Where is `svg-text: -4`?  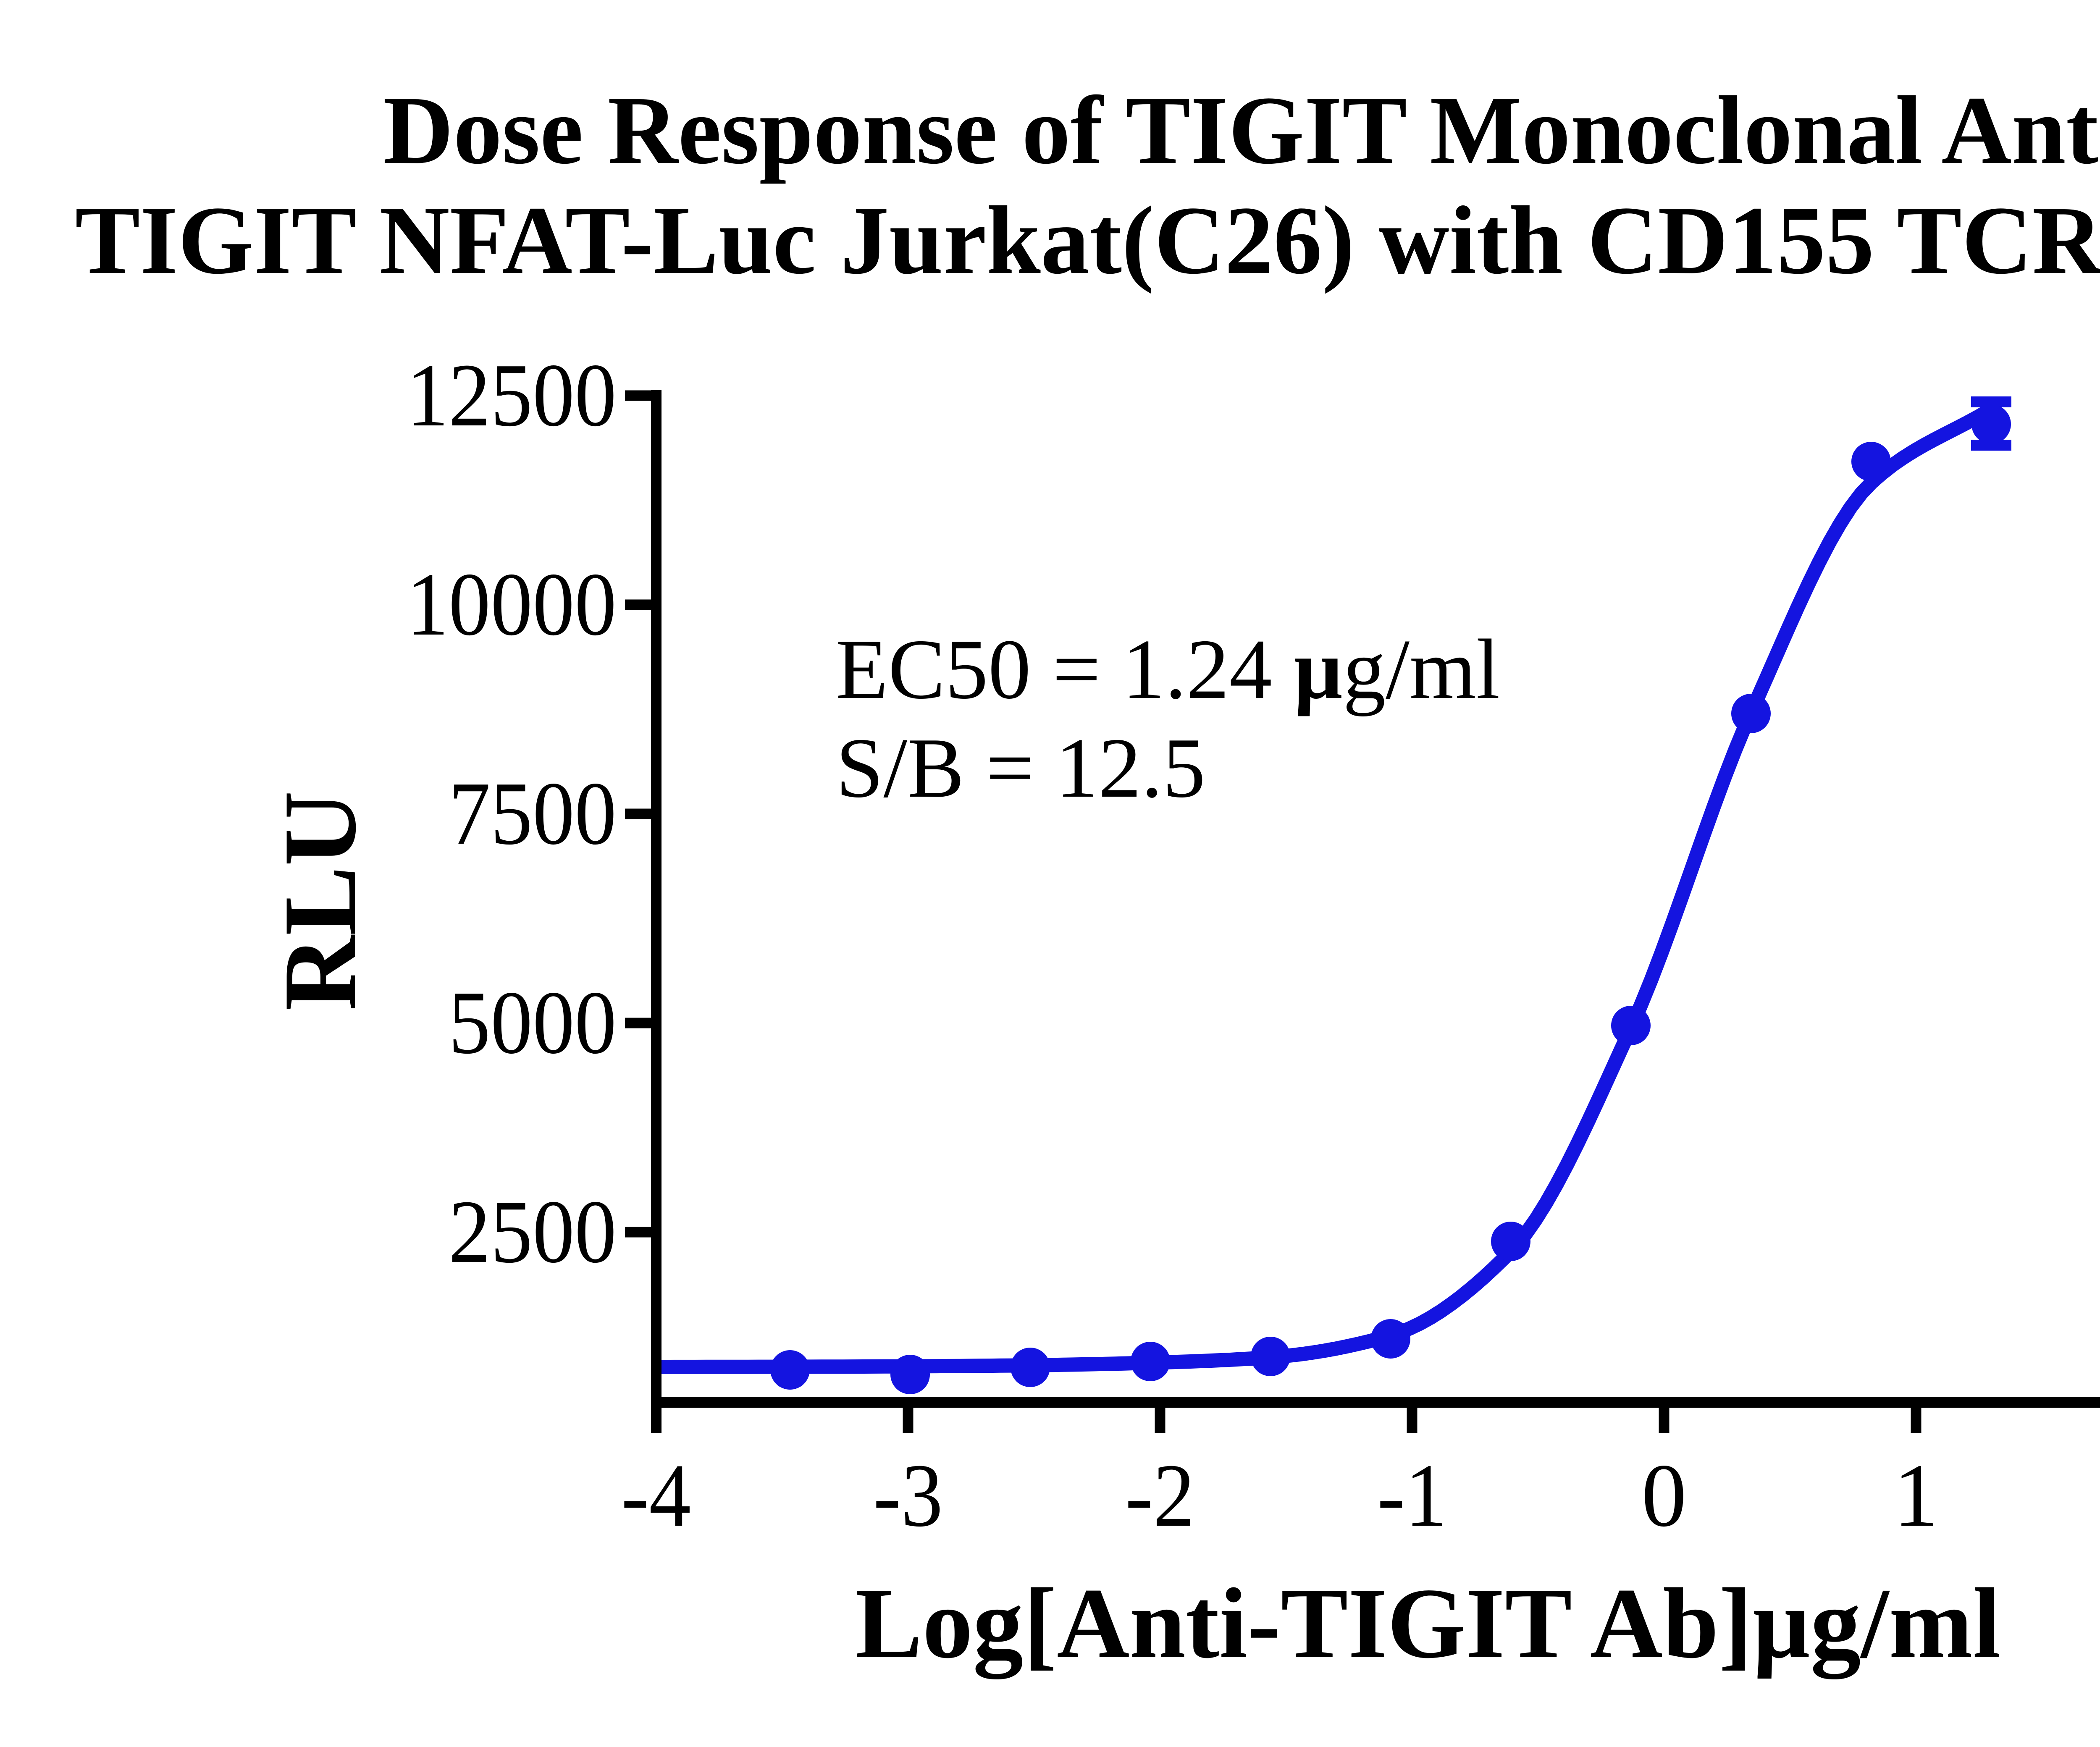
svg-text: -4 is located at coordinates (656, 1495).